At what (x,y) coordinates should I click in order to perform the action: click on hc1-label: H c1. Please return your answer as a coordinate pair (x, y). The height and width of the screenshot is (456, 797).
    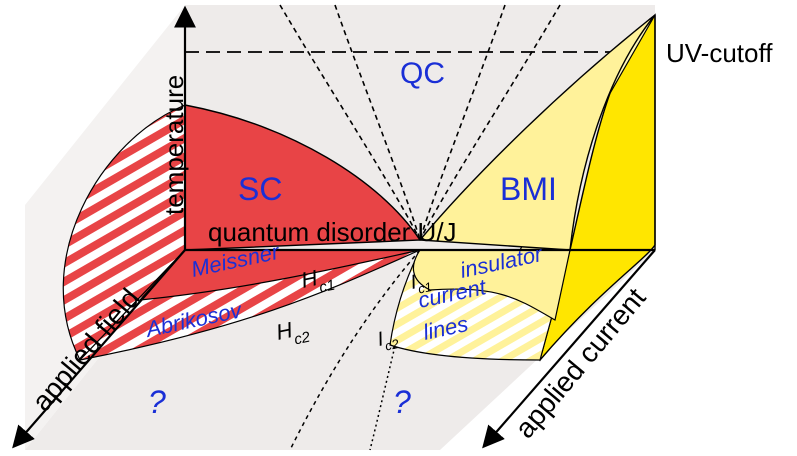
    Looking at the image, I should click on (318, 280).